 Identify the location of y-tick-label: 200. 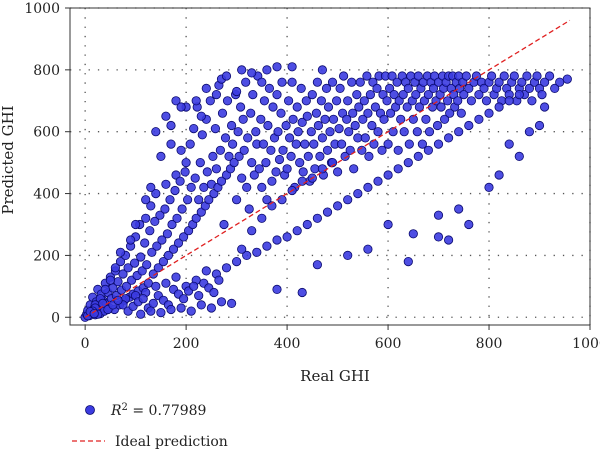
(46, 256).